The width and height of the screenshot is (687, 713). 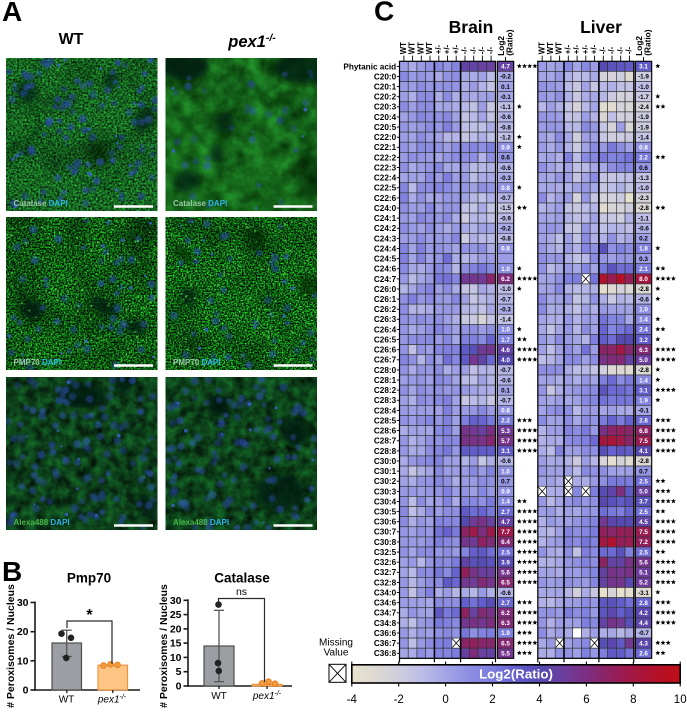 I want to click on svg-text: 4.7, so click(x=505, y=522).